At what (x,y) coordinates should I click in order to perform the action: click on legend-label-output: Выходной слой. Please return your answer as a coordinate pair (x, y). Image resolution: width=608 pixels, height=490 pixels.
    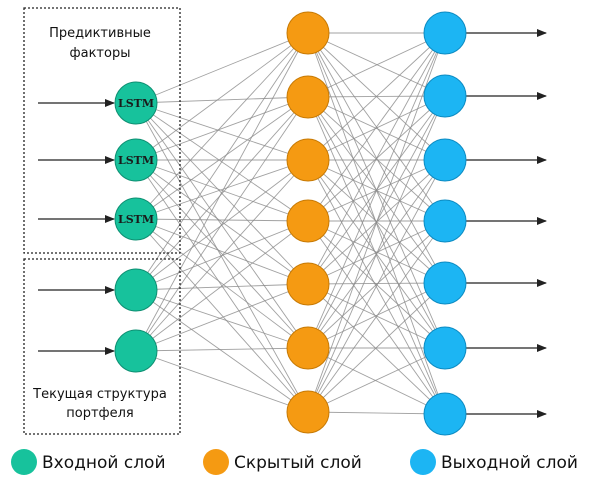
    Looking at the image, I should click on (509, 463).